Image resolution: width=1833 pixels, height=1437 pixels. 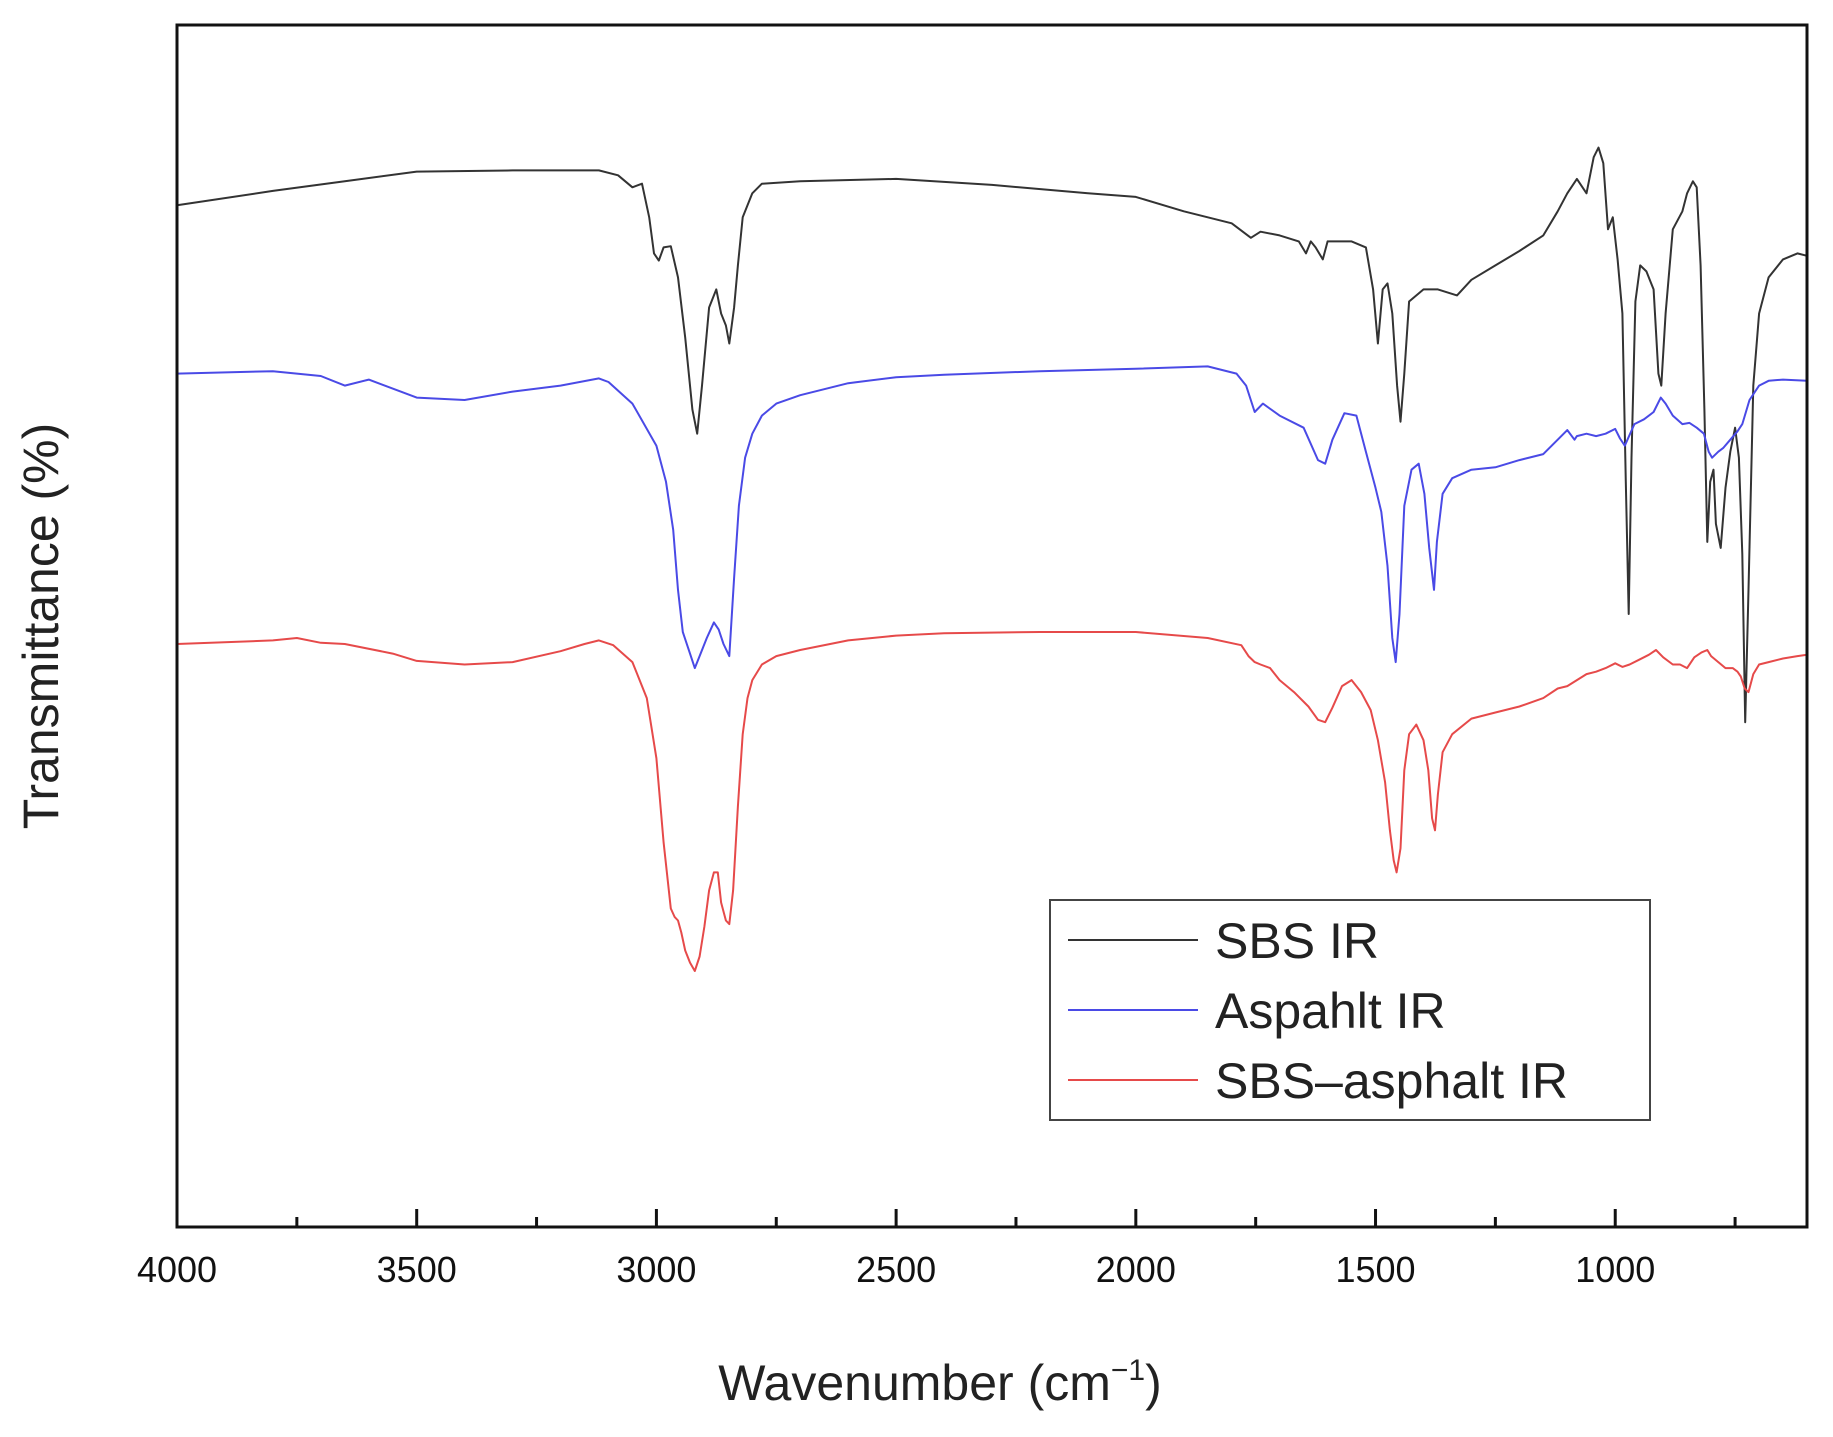 I want to click on y-axis-title: Transmittance (%), so click(x=41, y=626).